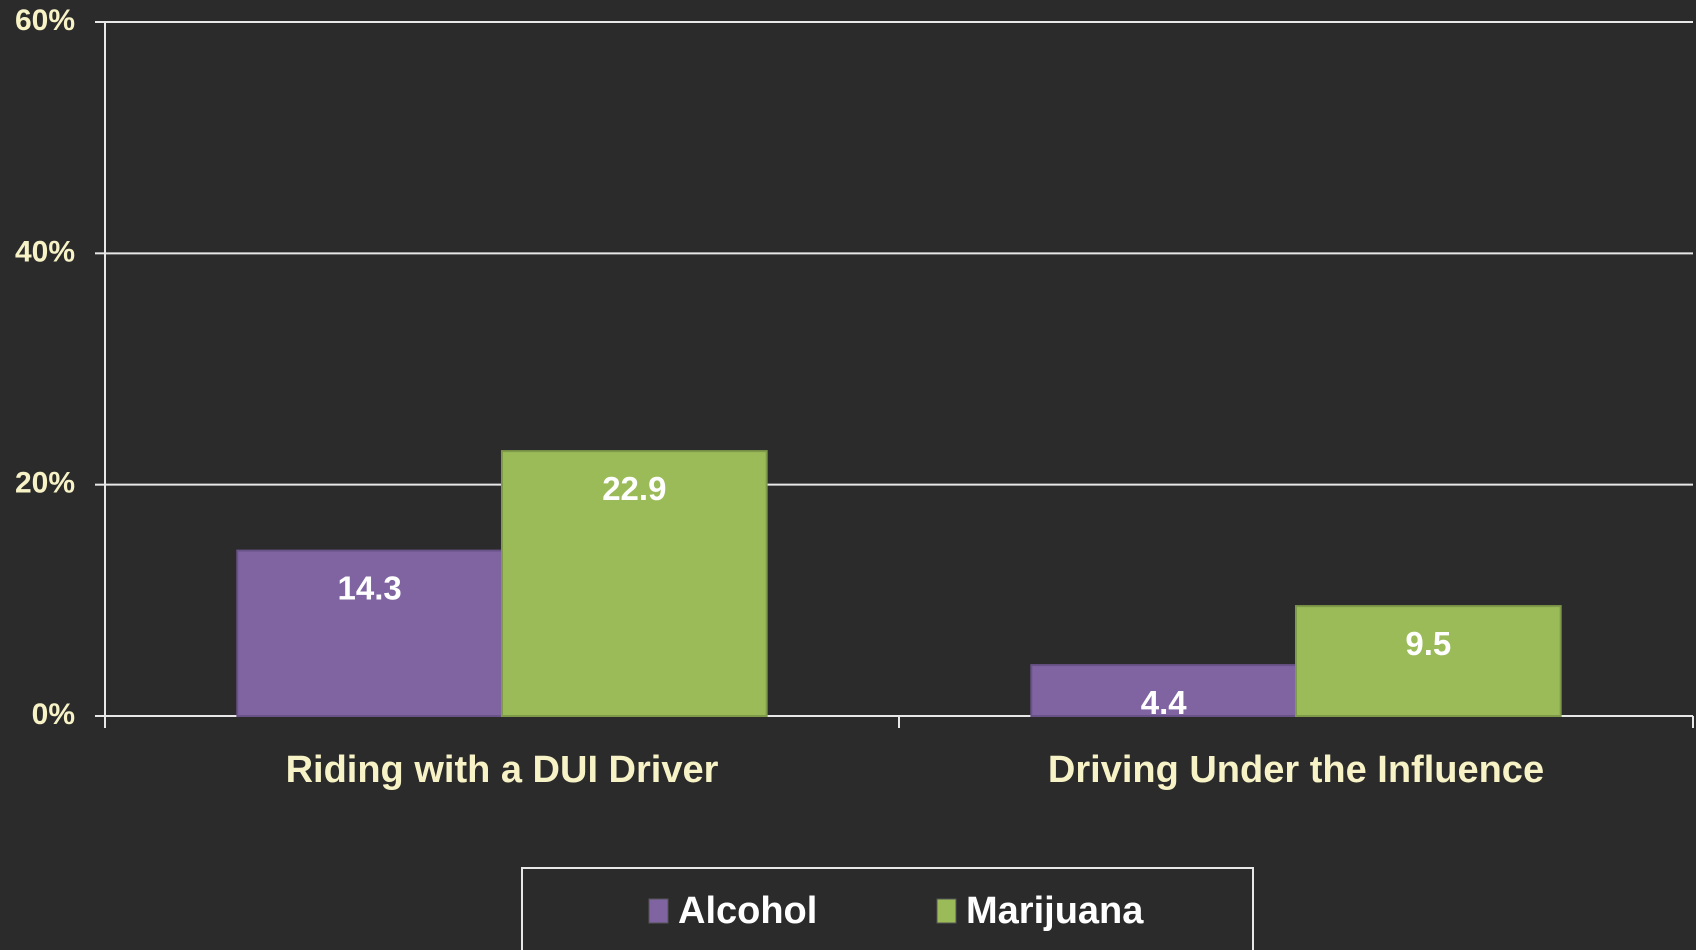 Image resolution: width=1696 pixels, height=950 pixels. What do you see at coordinates (1055, 911) in the screenshot?
I see `legend-label: Marijuana` at bounding box center [1055, 911].